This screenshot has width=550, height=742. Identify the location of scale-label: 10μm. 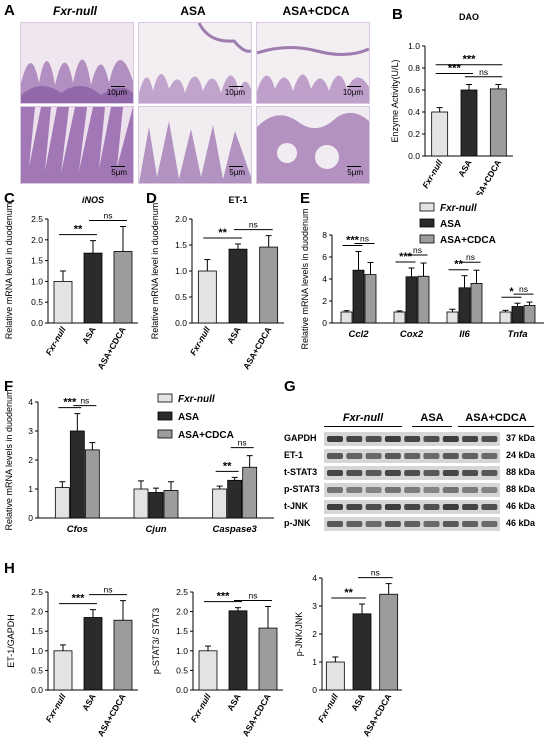
(116, 92).